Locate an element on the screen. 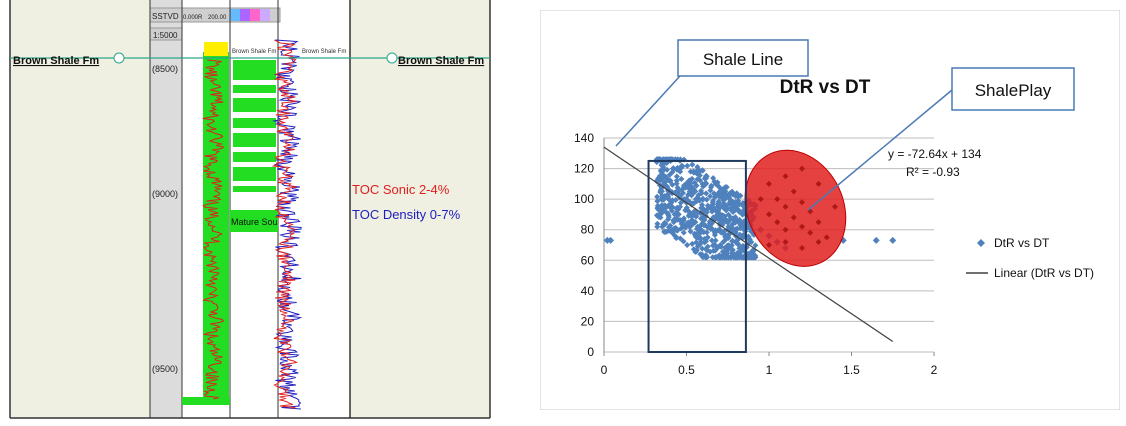 This screenshot has width=1126, height=426. depth-8500: (8500) is located at coordinates (165, 69).